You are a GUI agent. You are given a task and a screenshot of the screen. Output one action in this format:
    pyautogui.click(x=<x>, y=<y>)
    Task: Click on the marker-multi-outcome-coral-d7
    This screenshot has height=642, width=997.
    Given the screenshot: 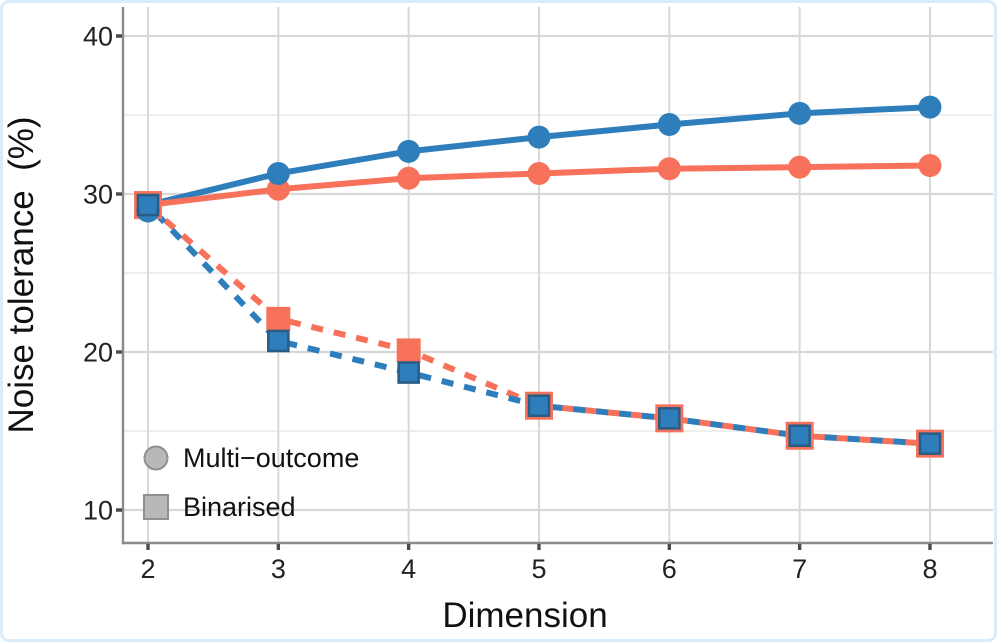 What is the action you would take?
    pyautogui.click(x=800, y=167)
    